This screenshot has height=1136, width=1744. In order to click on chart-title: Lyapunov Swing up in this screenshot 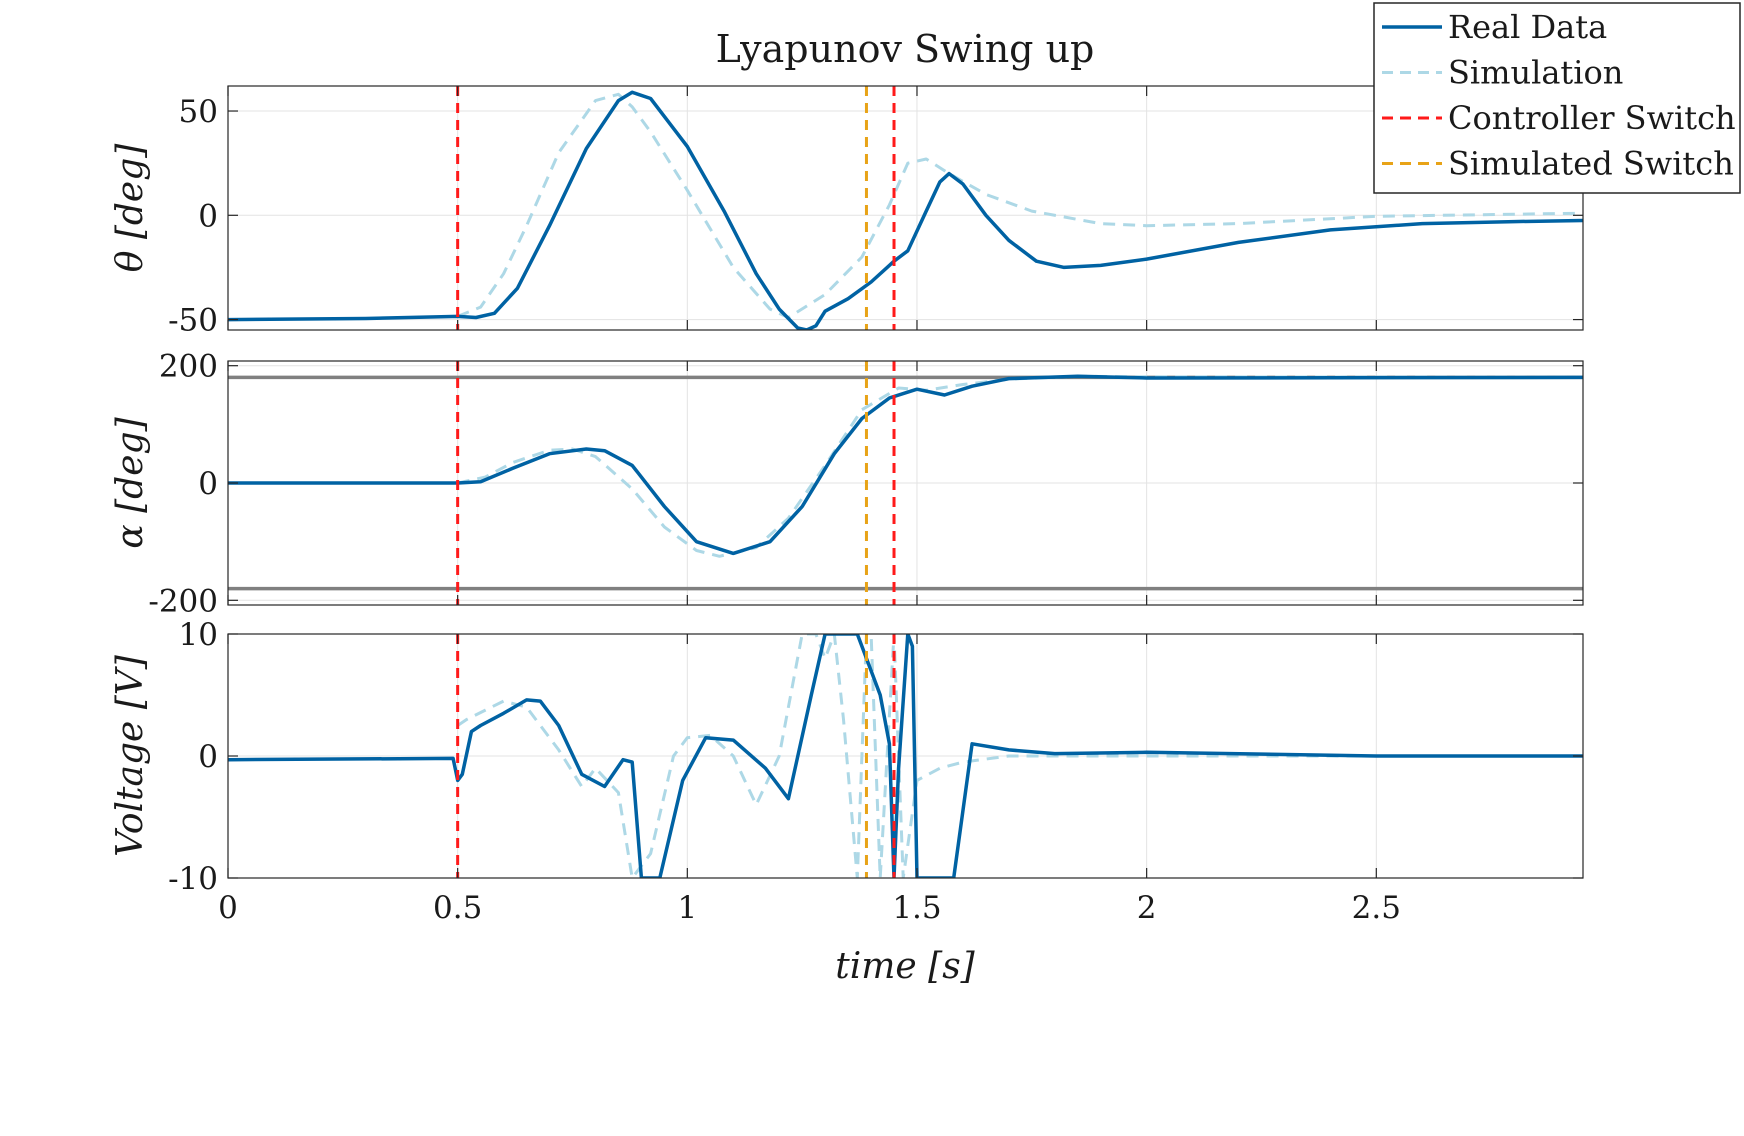, I will do `click(905, 49)`.